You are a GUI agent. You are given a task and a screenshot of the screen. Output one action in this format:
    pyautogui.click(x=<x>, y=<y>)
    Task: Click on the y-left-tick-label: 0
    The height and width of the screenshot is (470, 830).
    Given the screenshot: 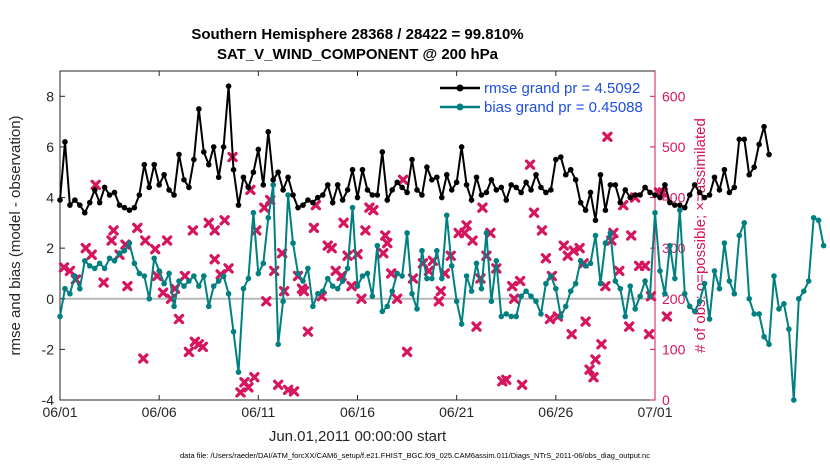 What is the action you would take?
    pyautogui.click(x=50, y=299)
    